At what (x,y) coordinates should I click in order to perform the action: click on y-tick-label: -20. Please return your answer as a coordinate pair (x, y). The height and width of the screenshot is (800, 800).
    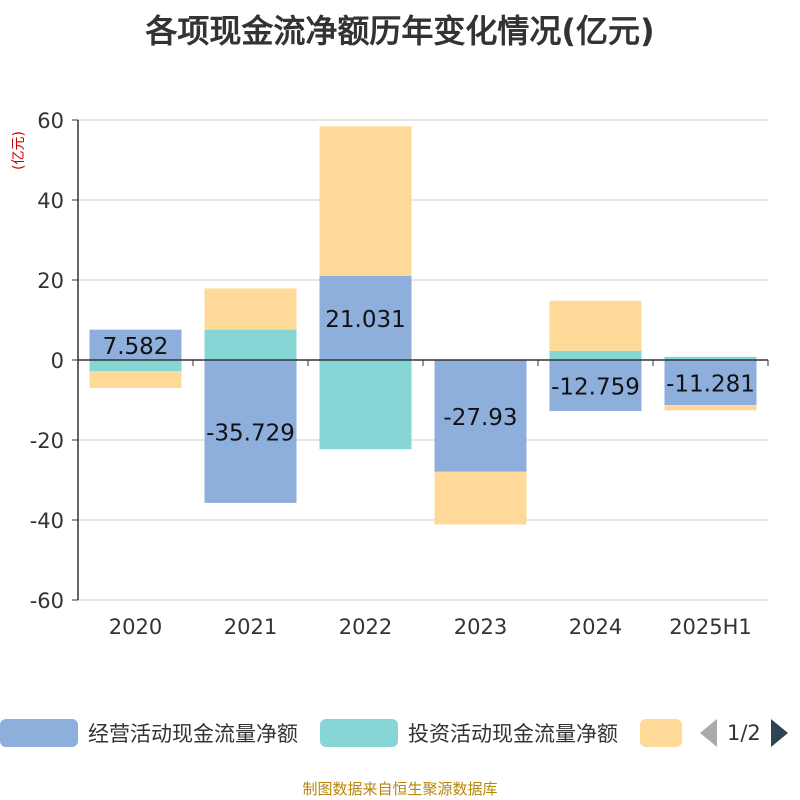
    Looking at the image, I should click on (47, 441).